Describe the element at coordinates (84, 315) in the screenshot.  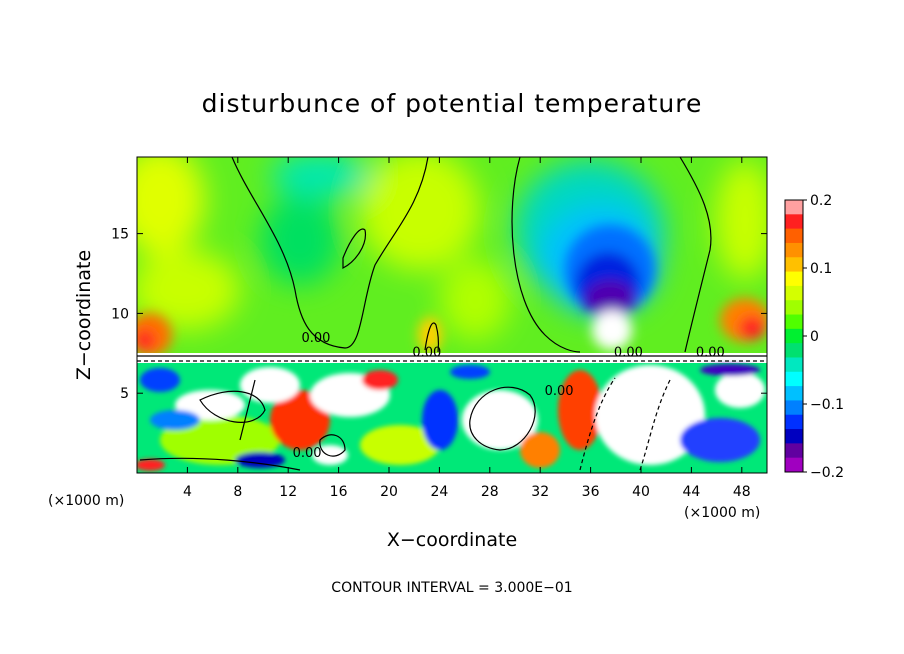
I see `y-axis-label: Z−coordinate` at that location.